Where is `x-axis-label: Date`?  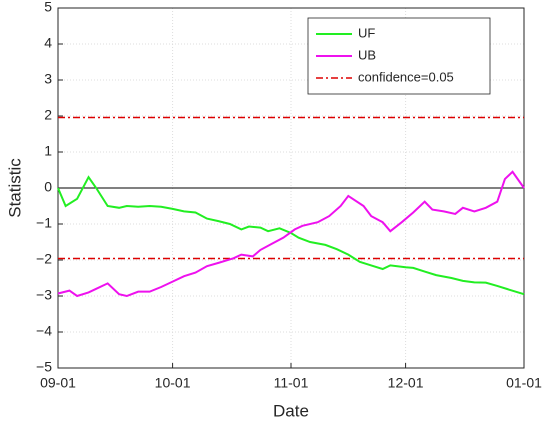
x-axis-label: Date is located at coordinates (291, 410).